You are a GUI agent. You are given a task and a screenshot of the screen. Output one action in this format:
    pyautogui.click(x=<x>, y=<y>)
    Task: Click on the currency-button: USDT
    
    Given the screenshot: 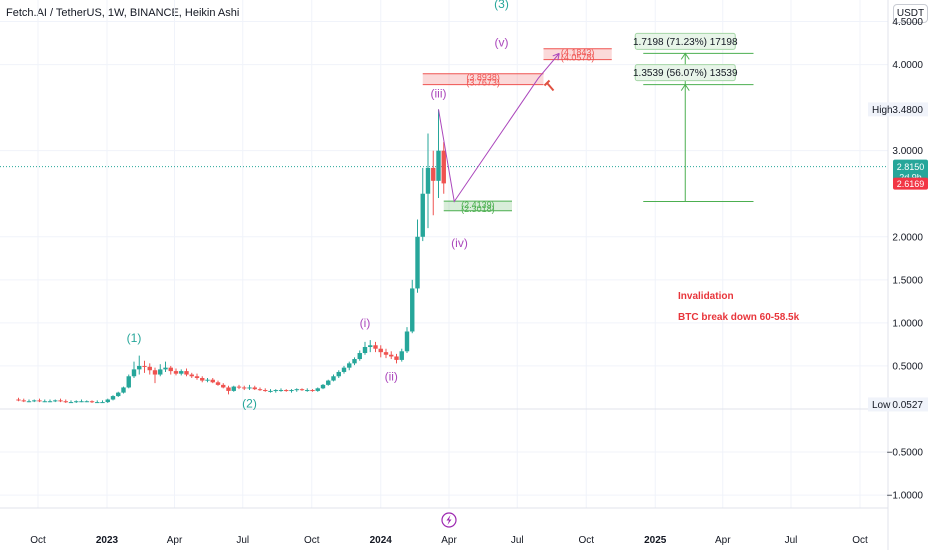 What is the action you would take?
    pyautogui.click(x=910, y=13)
    